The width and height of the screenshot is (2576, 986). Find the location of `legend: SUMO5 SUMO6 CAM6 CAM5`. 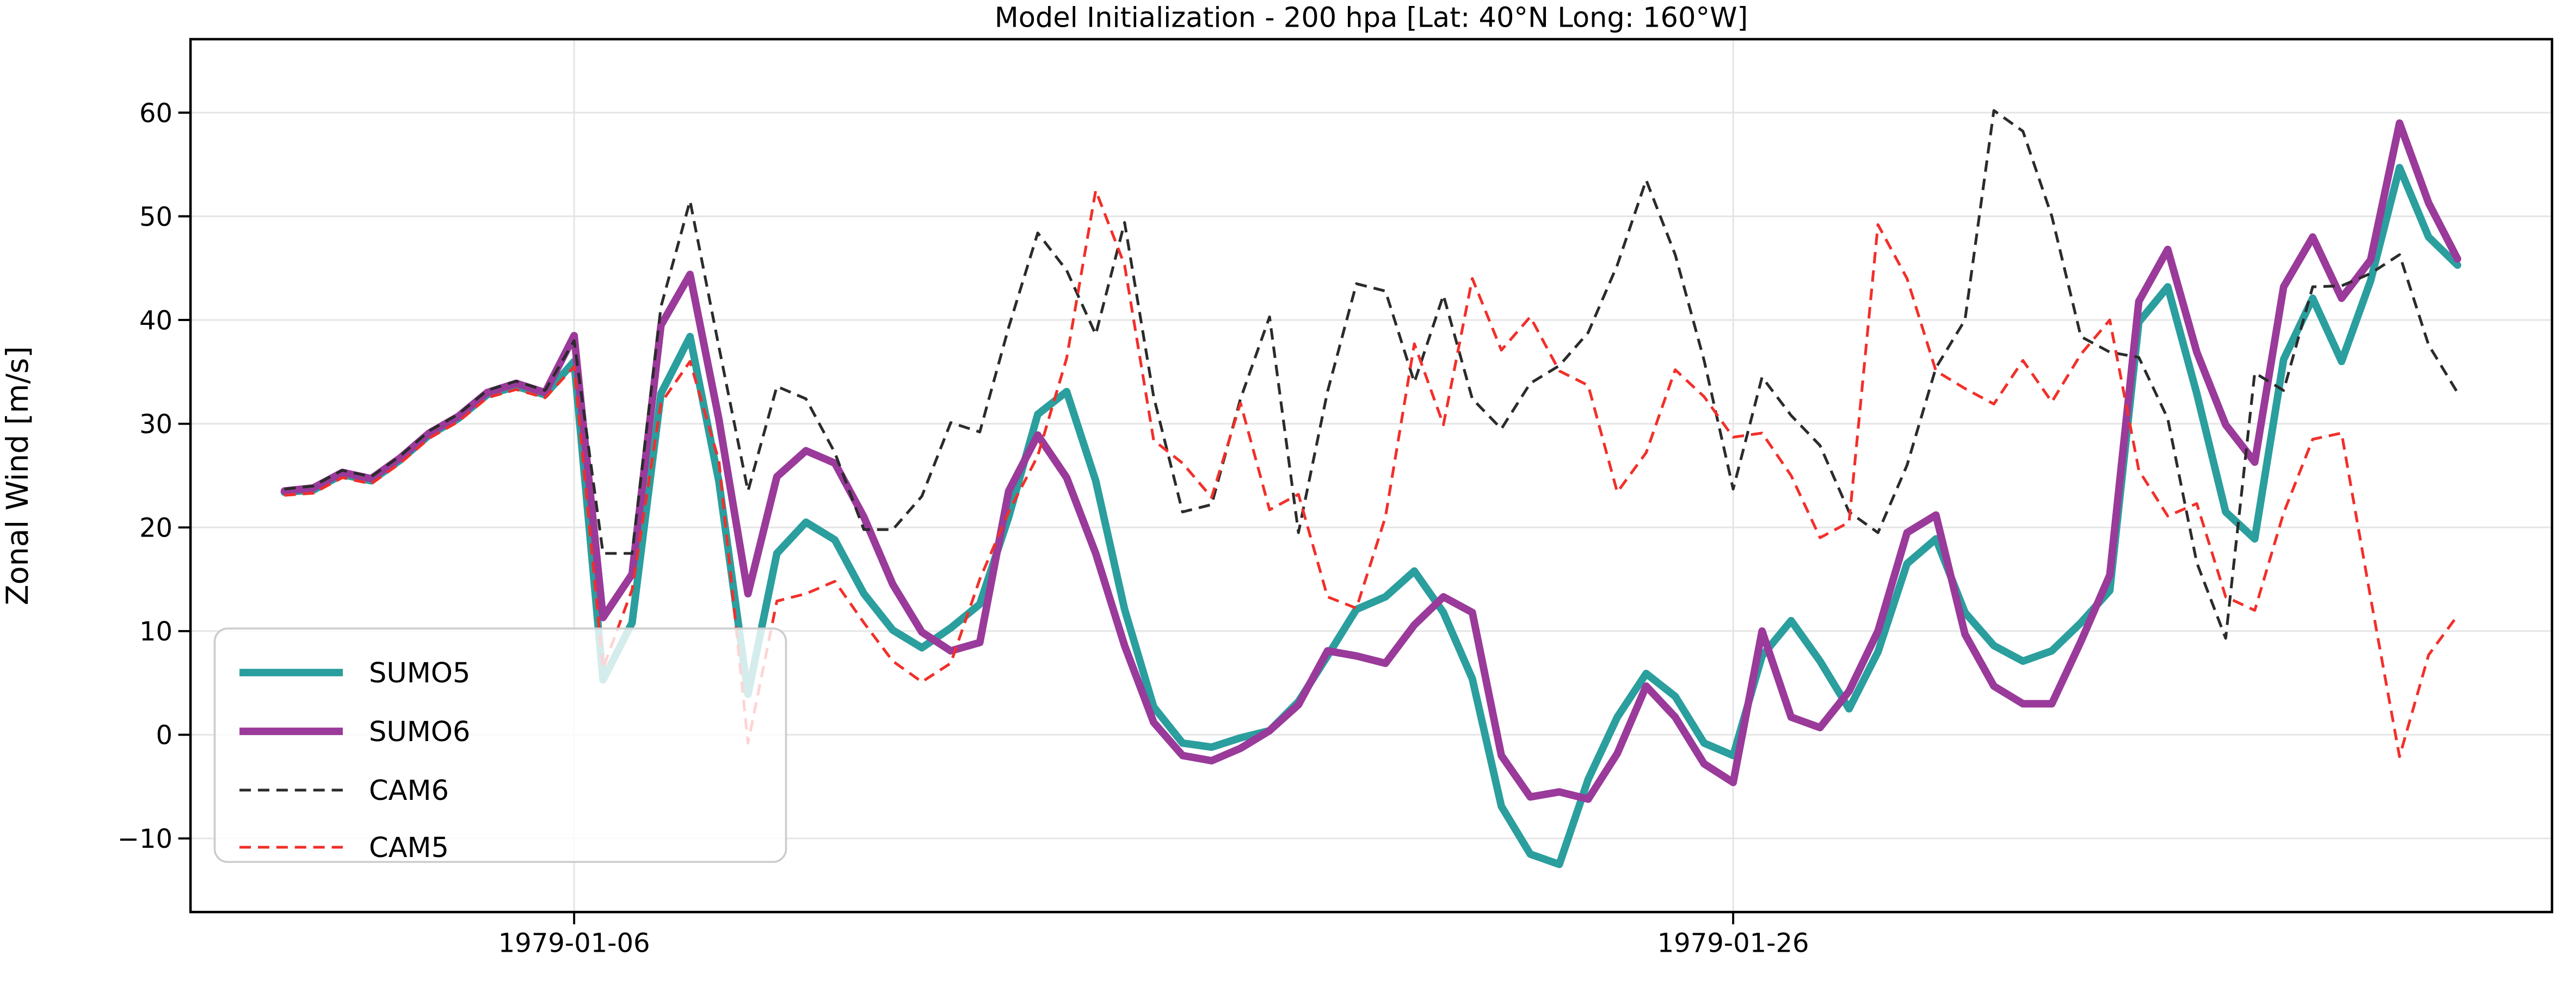

legend: SUMO5 SUMO6 CAM6 CAM5 is located at coordinates (500, 745).